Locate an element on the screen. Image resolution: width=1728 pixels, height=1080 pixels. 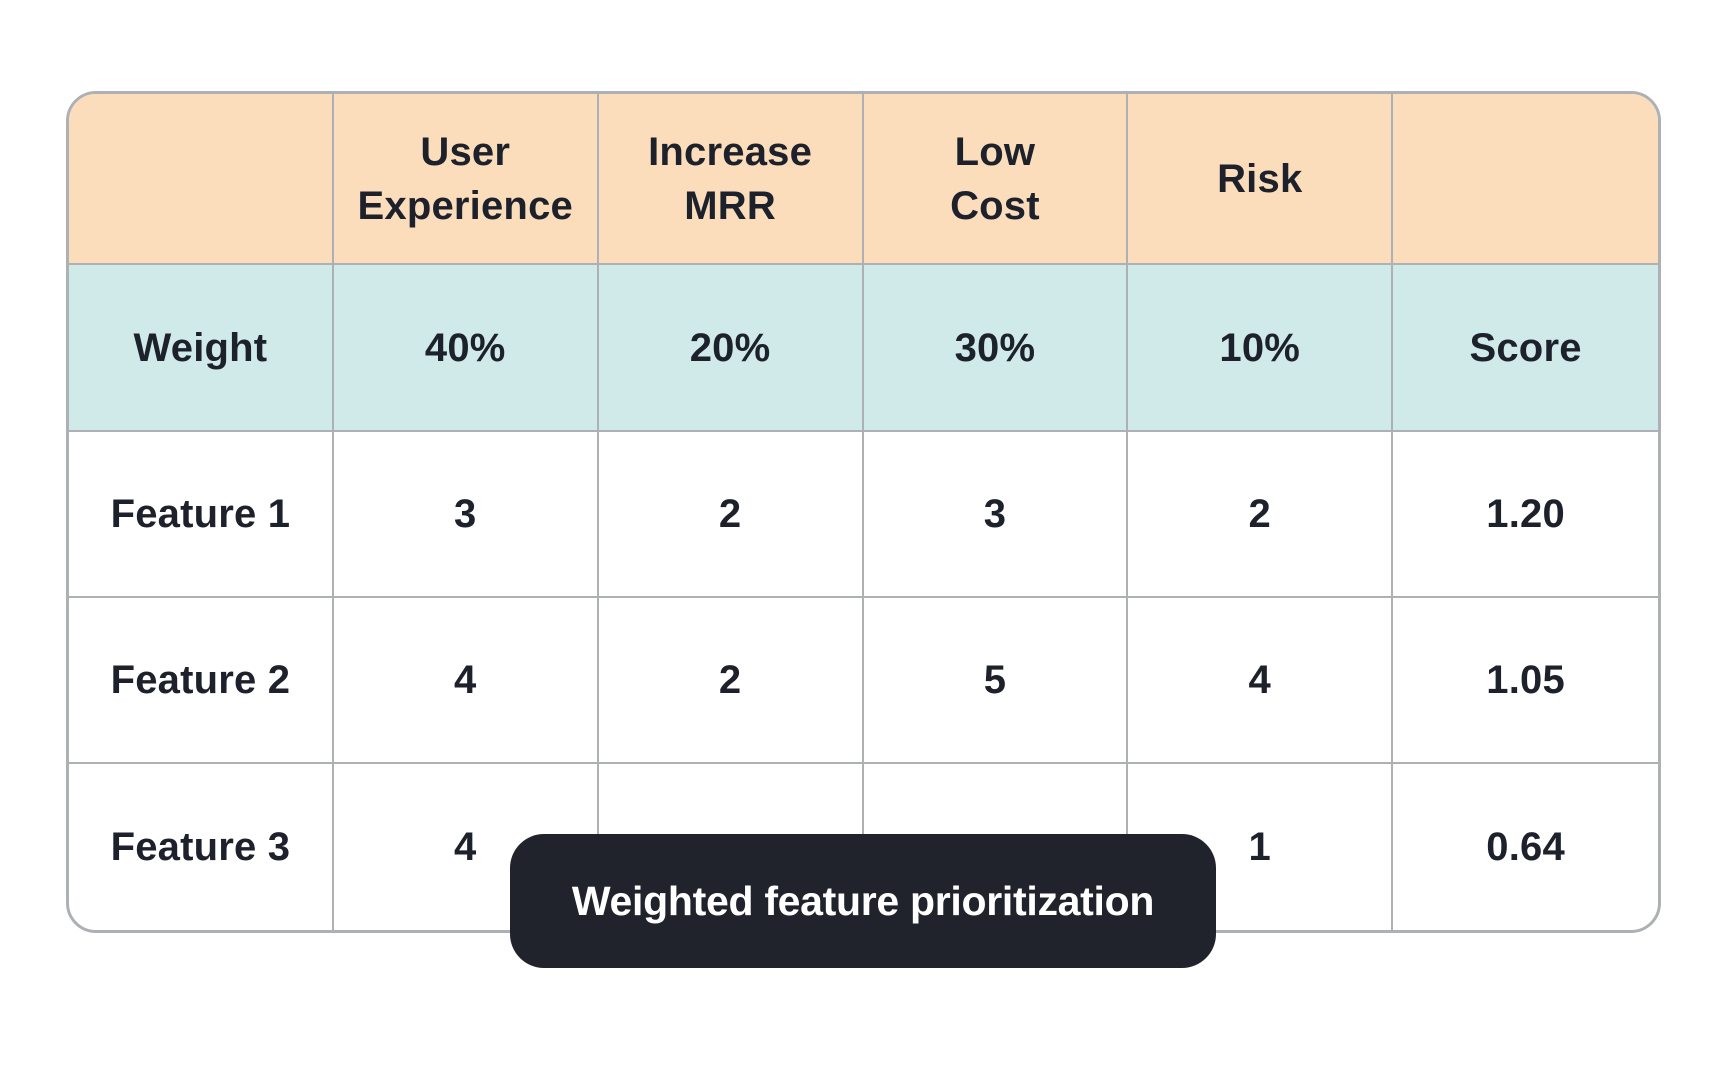
feature-2-low-cost: 5 is located at coordinates (996, 681).